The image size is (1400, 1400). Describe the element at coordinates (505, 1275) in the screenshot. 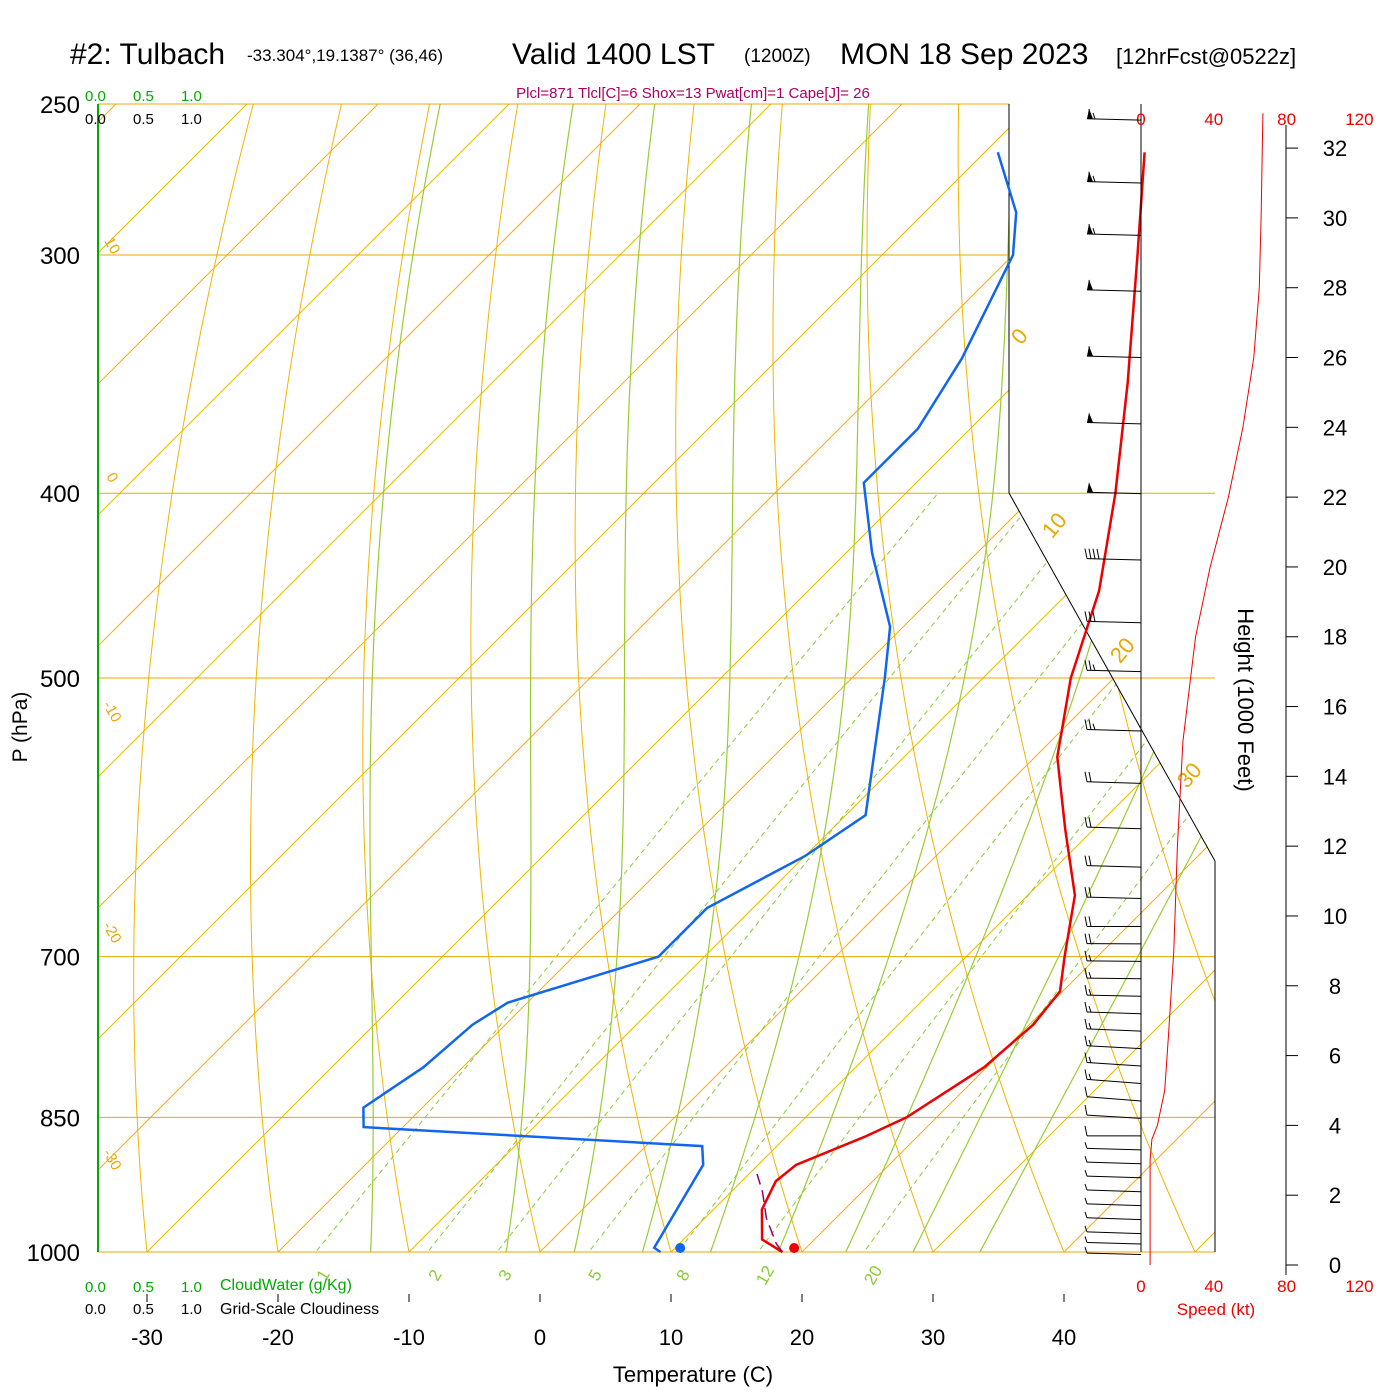

I see `mixing-ratio-label: 3` at that location.